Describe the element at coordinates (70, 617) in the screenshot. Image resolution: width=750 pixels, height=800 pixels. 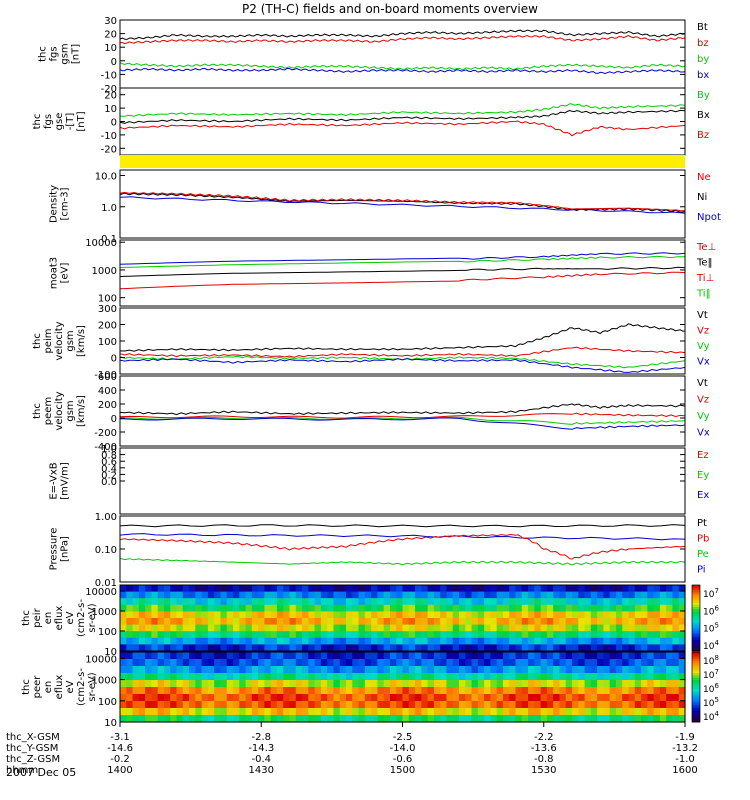
I see `y-axis-label: eV` at that location.